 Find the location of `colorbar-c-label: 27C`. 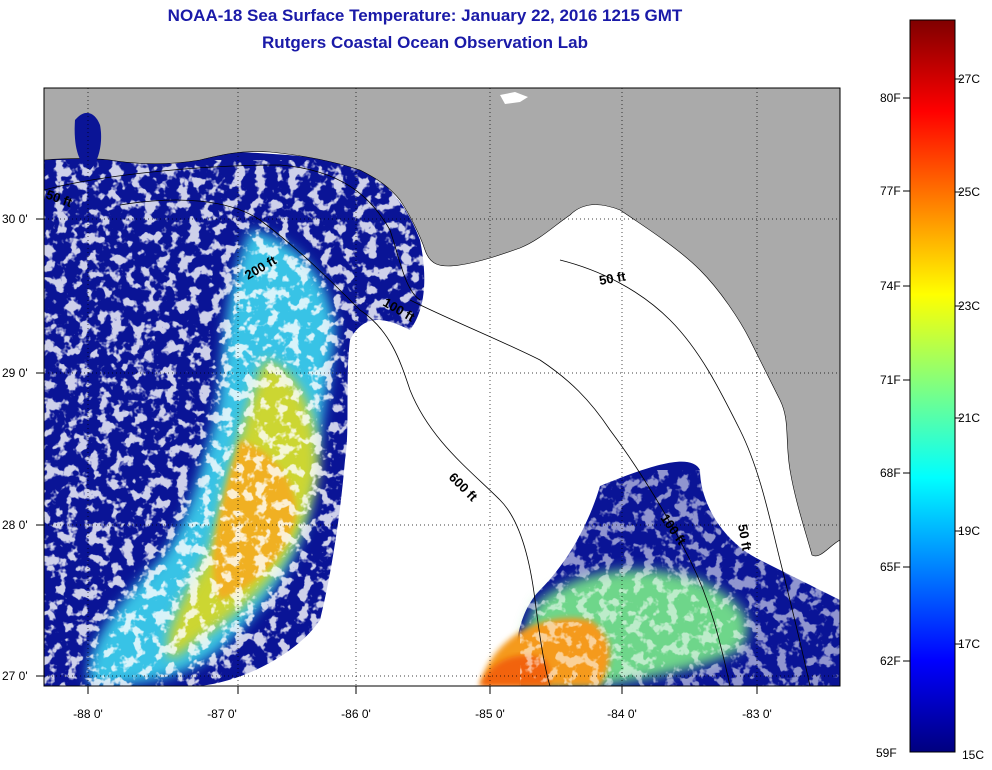

colorbar-c-label: 27C is located at coordinates (969, 79).